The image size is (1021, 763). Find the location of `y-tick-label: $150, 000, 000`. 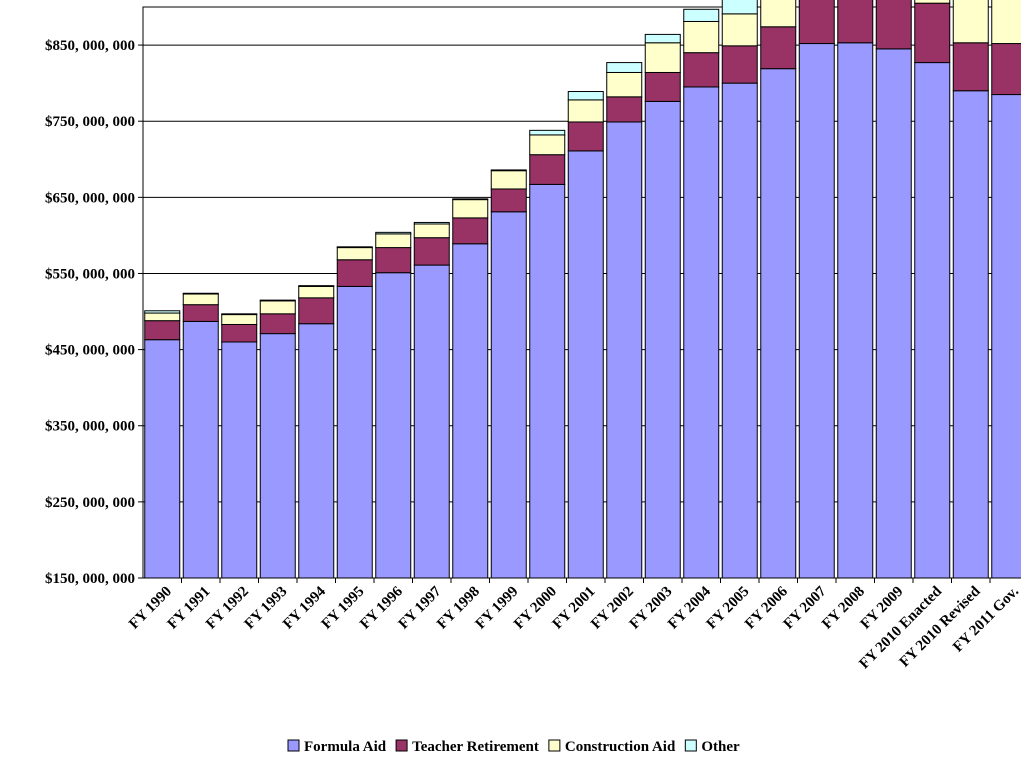

y-tick-label: $150, 000, 000 is located at coordinates (90, 579).